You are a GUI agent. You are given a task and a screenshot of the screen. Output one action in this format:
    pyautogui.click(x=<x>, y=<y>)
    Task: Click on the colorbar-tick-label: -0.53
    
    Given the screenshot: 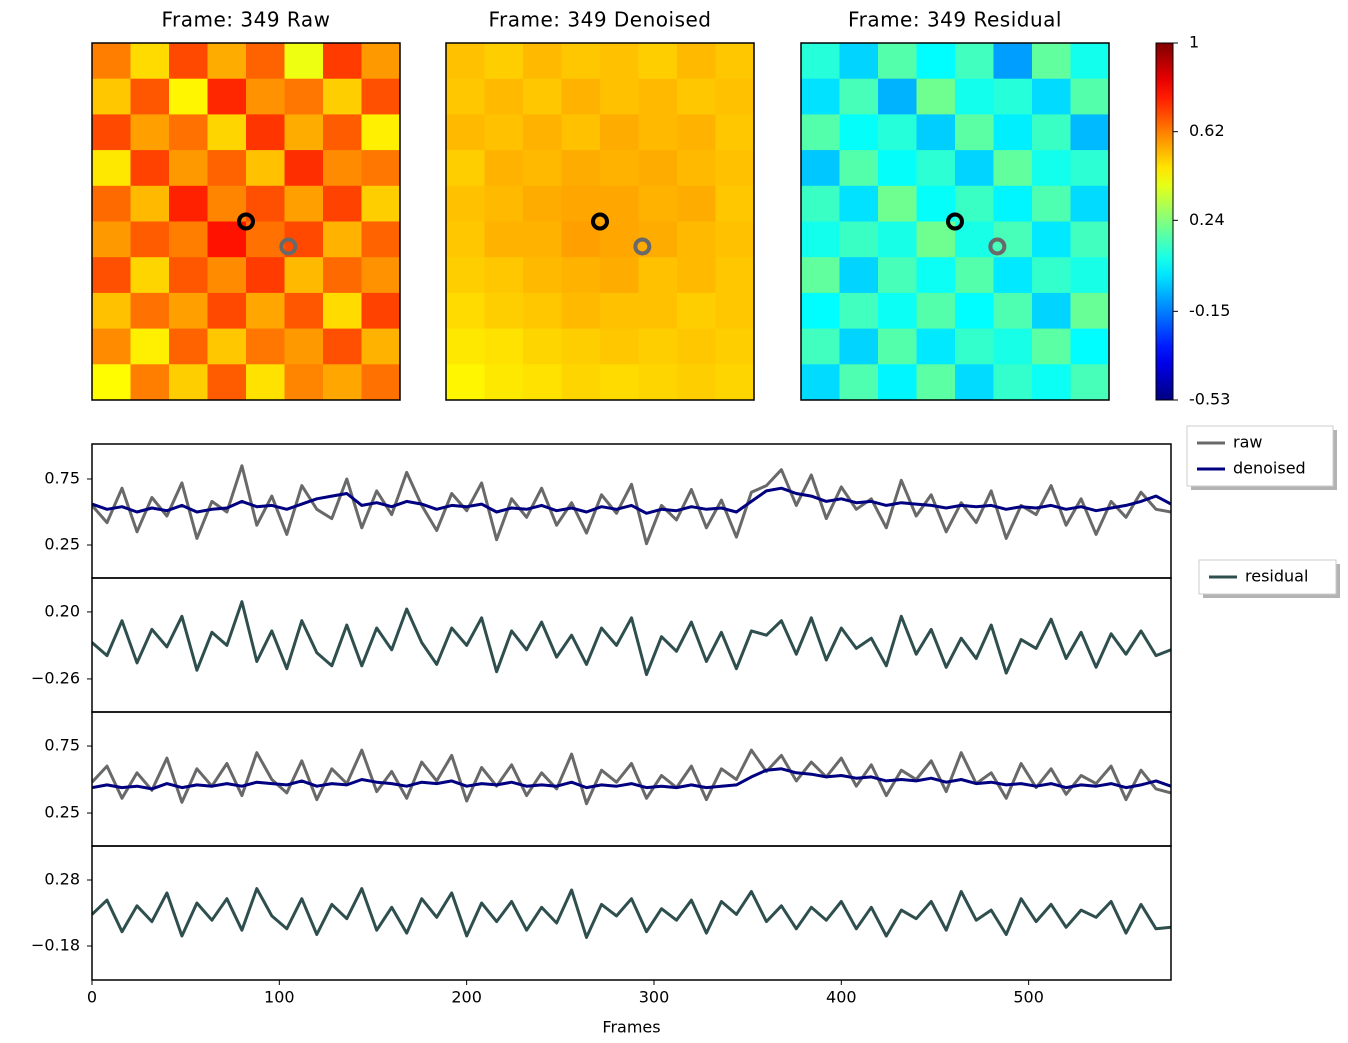 What is the action you would take?
    pyautogui.click(x=1209, y=399)
    